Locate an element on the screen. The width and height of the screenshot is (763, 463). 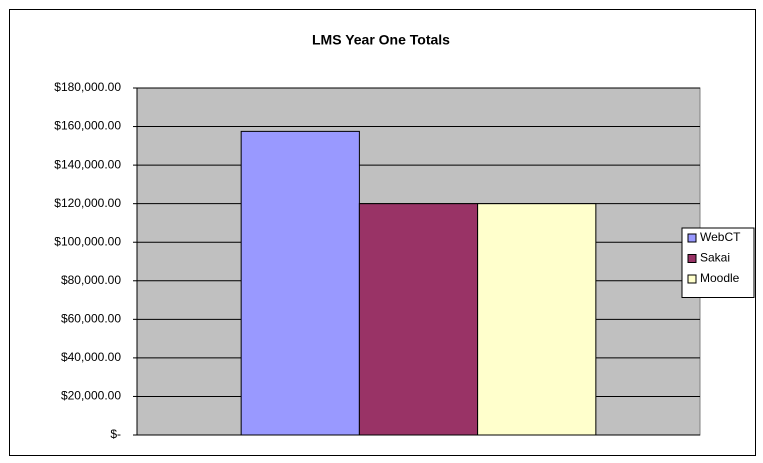
legend-label: WebCT is located at coordinates (720, 237).